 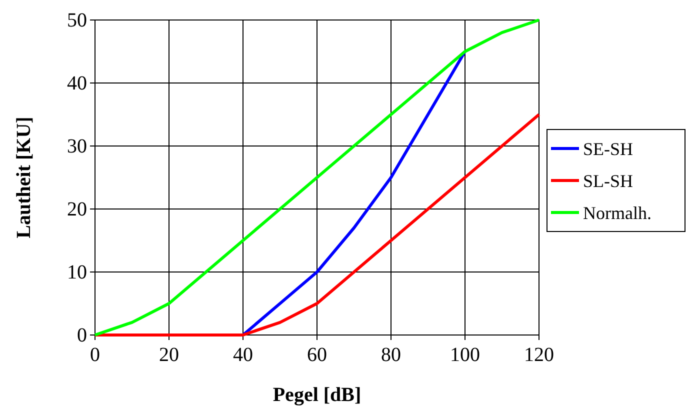 I want to click on y-tick-label: 50, so click(x=77, y=20).